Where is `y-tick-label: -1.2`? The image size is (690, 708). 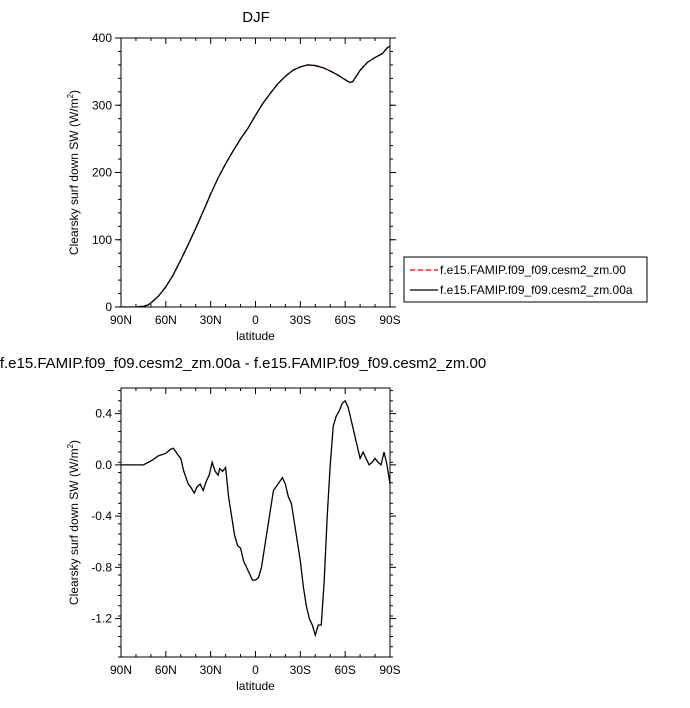
y-tick-label: -1.2 is located at coordinates (101, 619).